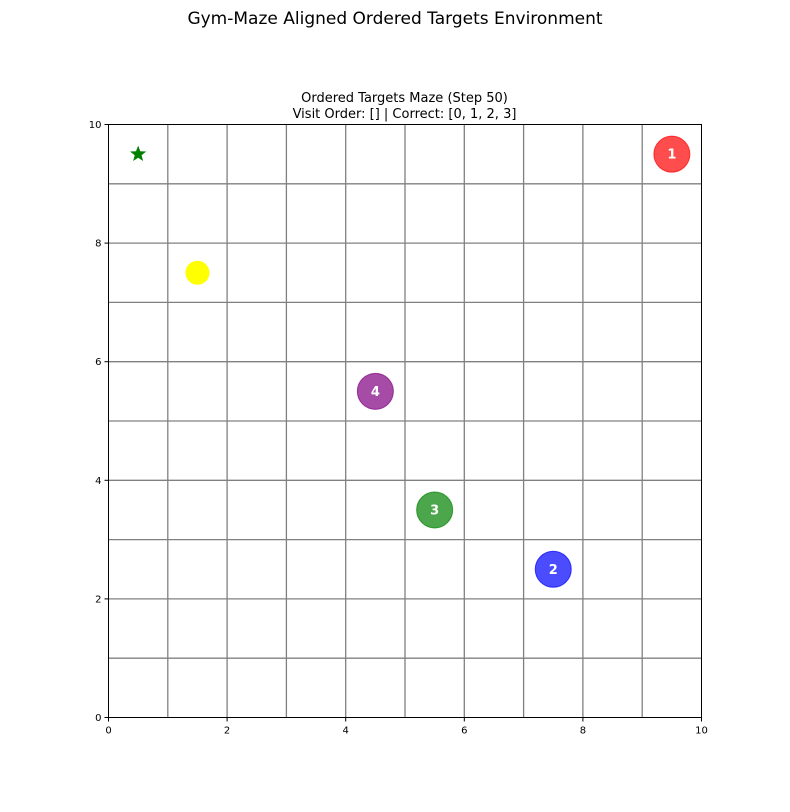 The width and height of the screenshot is (790, 812). I want to click on target-label: 2, so click(553, 570).